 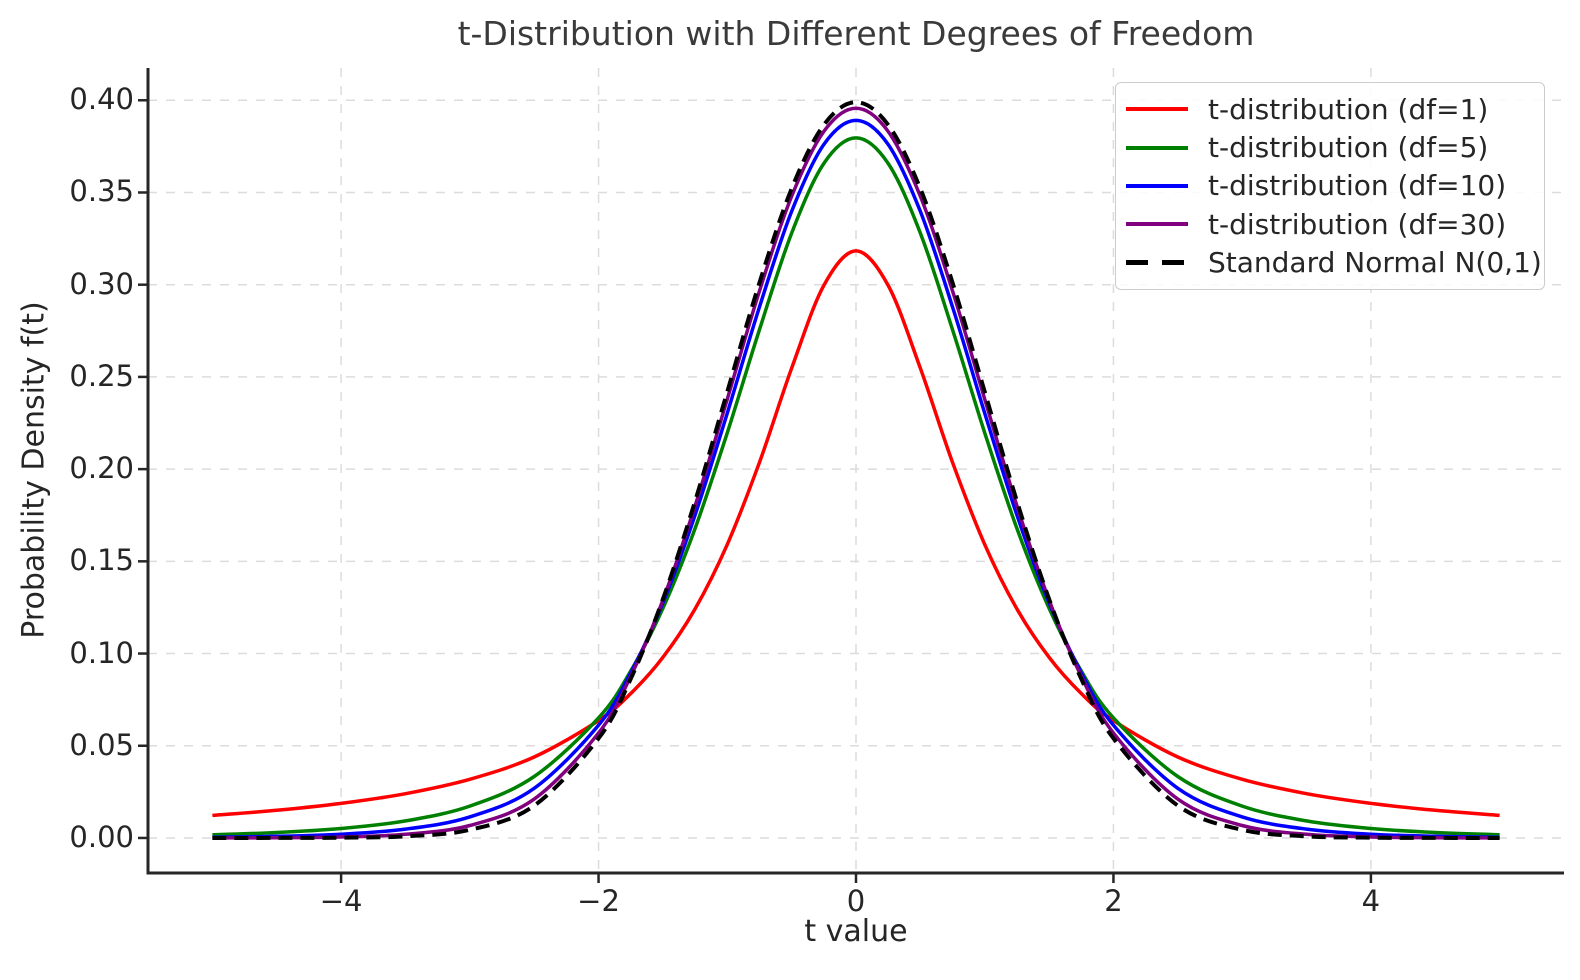 I want to click on legend-item-df30: t-distribution (df=30), so click(x=1330, y=224).